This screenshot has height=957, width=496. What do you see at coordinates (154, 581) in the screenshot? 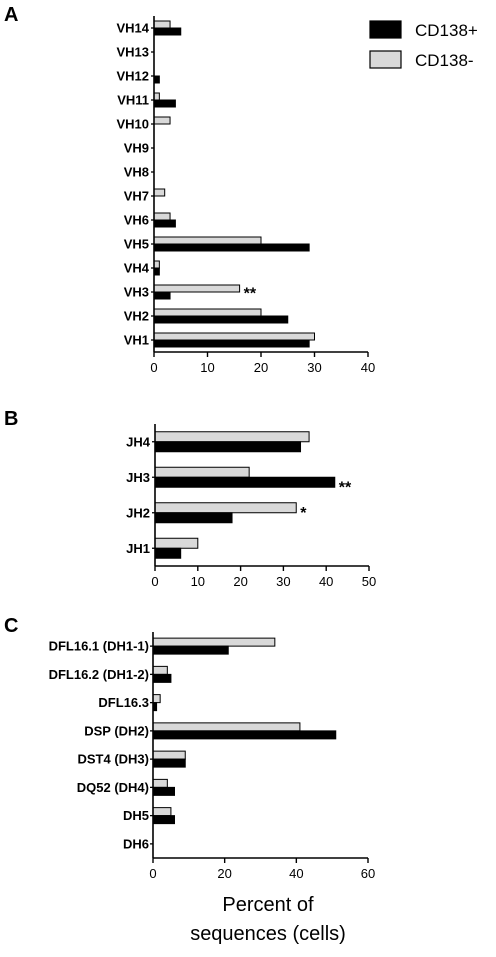
I see `panel-b-x-tick-label: 0` at bounding box center [154, 581].